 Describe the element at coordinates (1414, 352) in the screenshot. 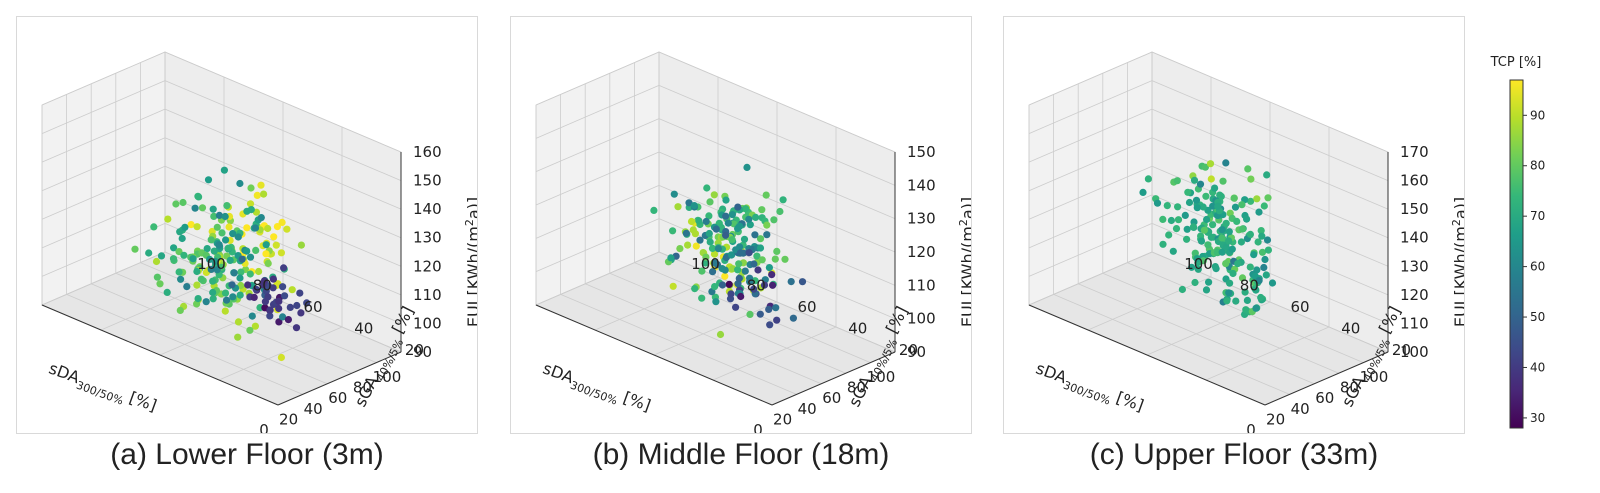

I see `z-tick-label: 100` at that location.